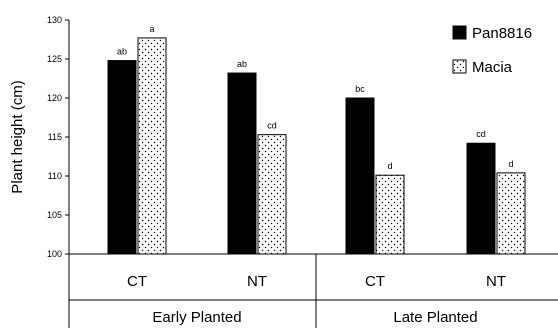  I want to click on y-tick-label: 125, so click(54, 59).